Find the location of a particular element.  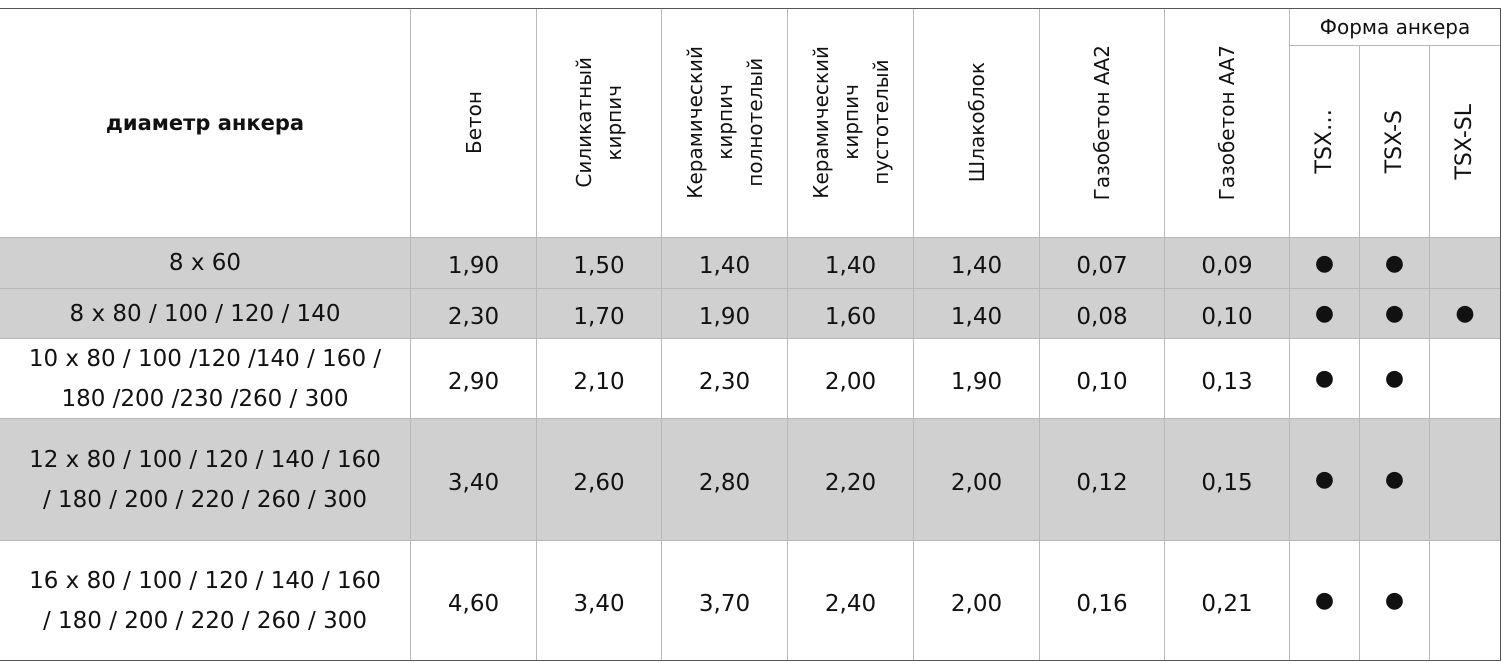

table-cell: 0,12 is located at coordinates (1102, 480).